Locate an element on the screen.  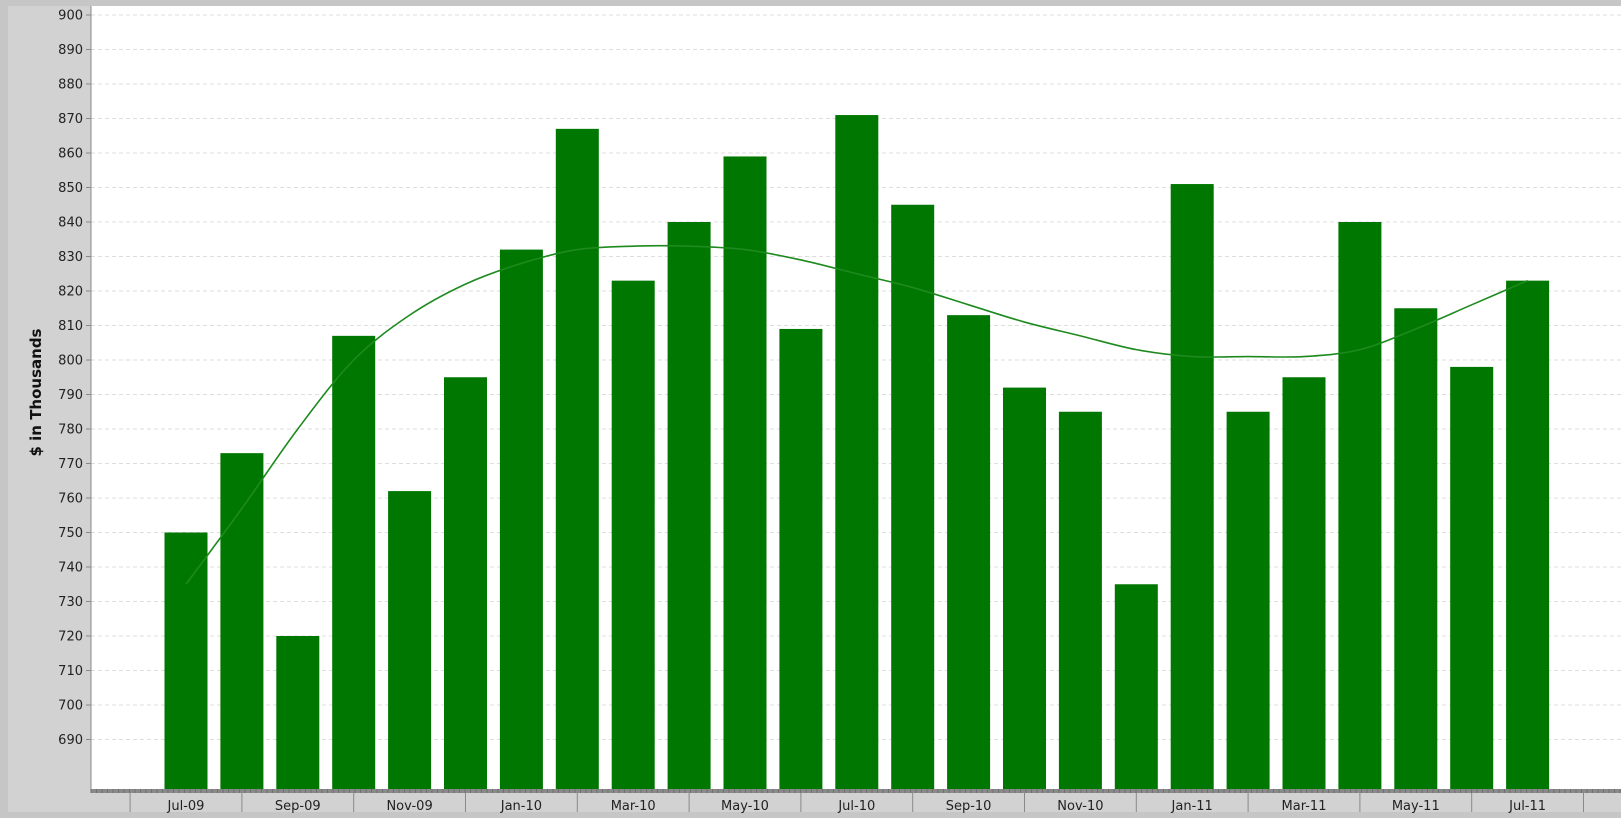
y-tick-label: 780 is located at coordinates (70, 430).